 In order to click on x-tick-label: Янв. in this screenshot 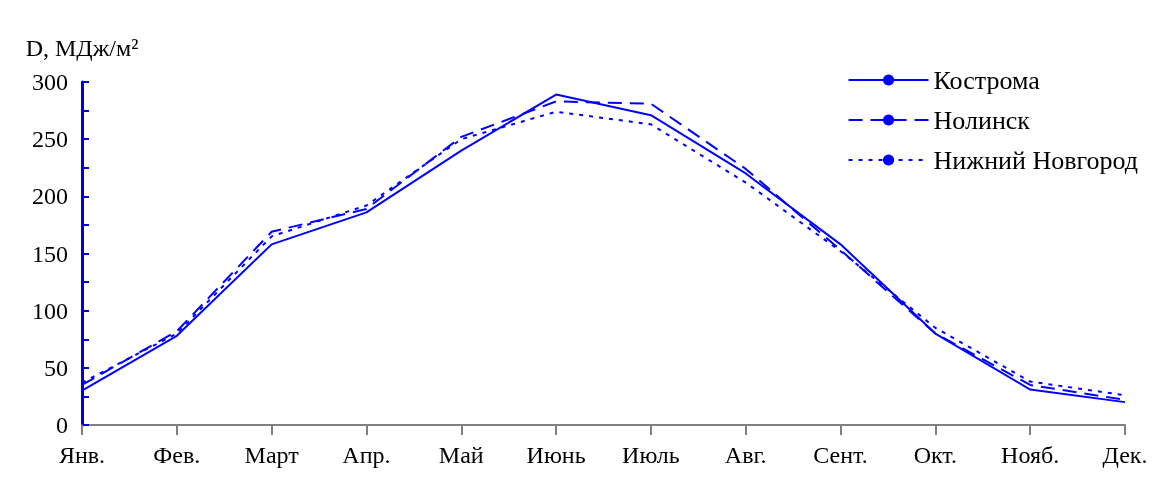, I will do `click(82, 455)`.